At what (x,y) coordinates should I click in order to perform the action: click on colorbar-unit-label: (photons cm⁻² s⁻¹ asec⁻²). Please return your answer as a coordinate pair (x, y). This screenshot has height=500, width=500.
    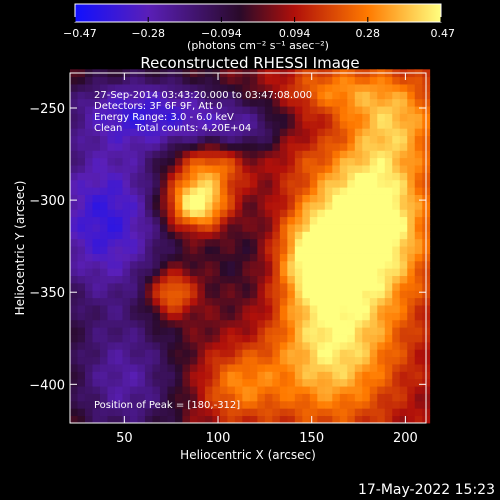
    Looking at the image, I should click on (258, 45).